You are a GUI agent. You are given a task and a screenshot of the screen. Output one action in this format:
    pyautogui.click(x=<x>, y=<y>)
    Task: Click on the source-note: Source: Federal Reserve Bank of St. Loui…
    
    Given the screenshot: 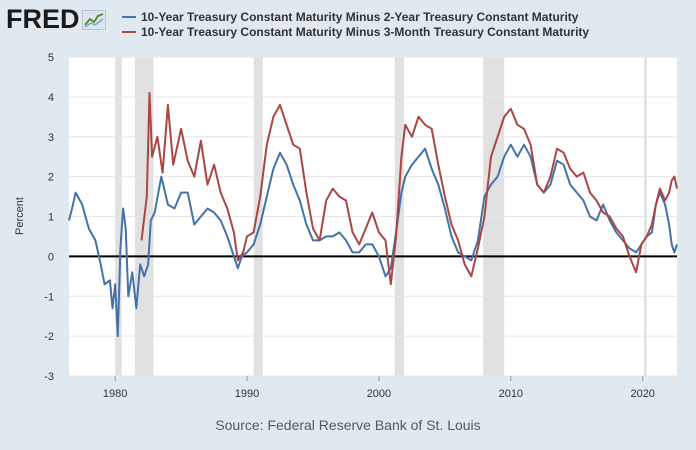 What is the action you would take?
    pyautogui.click(x=348, y=425)
    